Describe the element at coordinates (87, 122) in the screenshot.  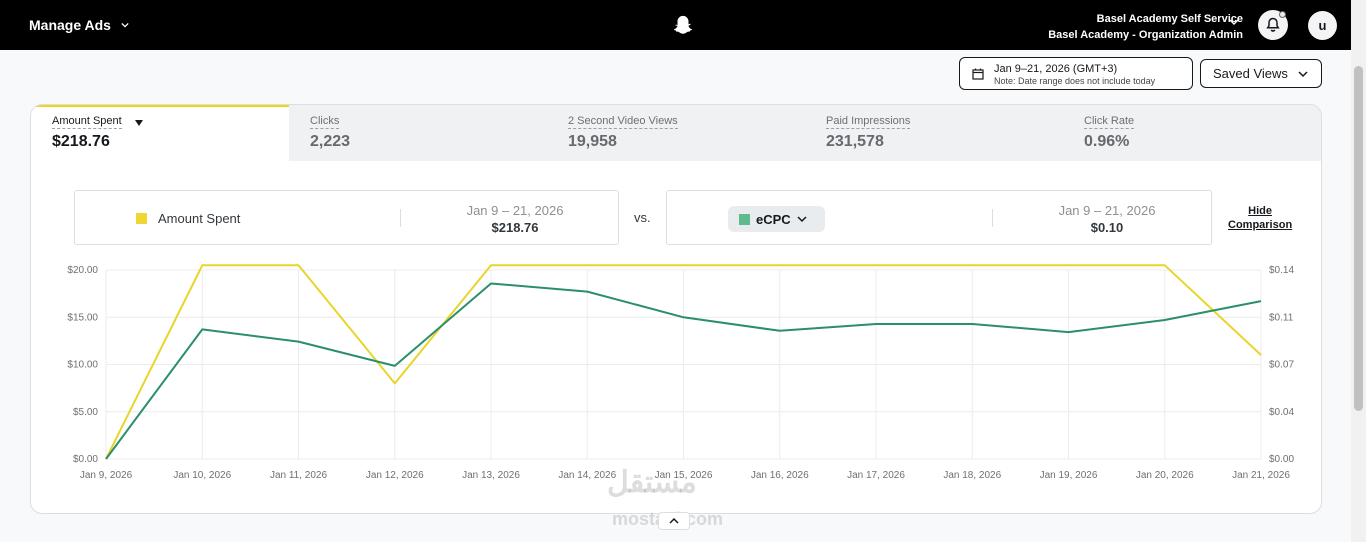
I see `tab-label: Amount Spent` at that location.